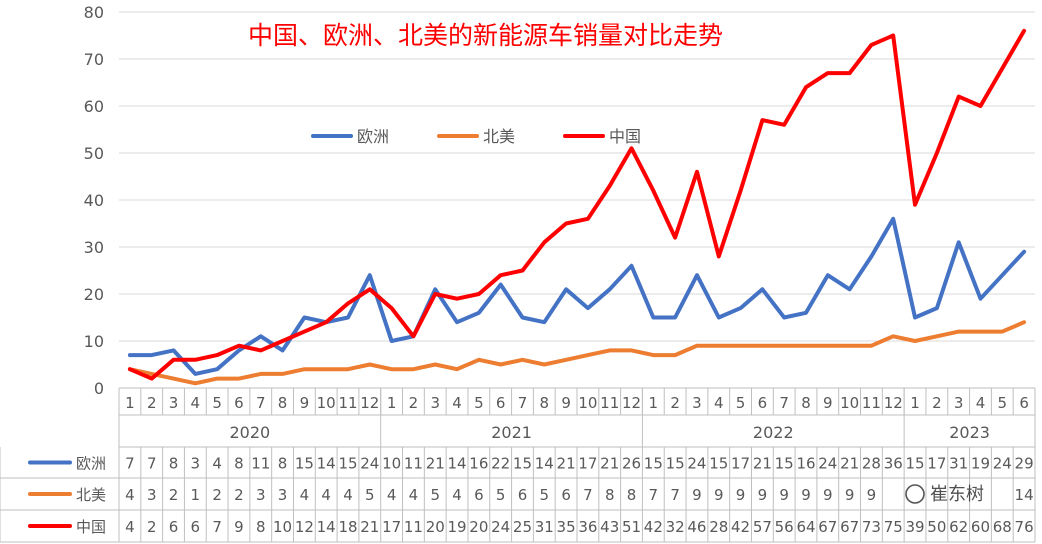 Image resolution: width=1042 pixels, height=544 pixels. What do you see at coordinates (915, 494) in the screenshot?
I see `watermark-icon` at bounding box center [915, 494].